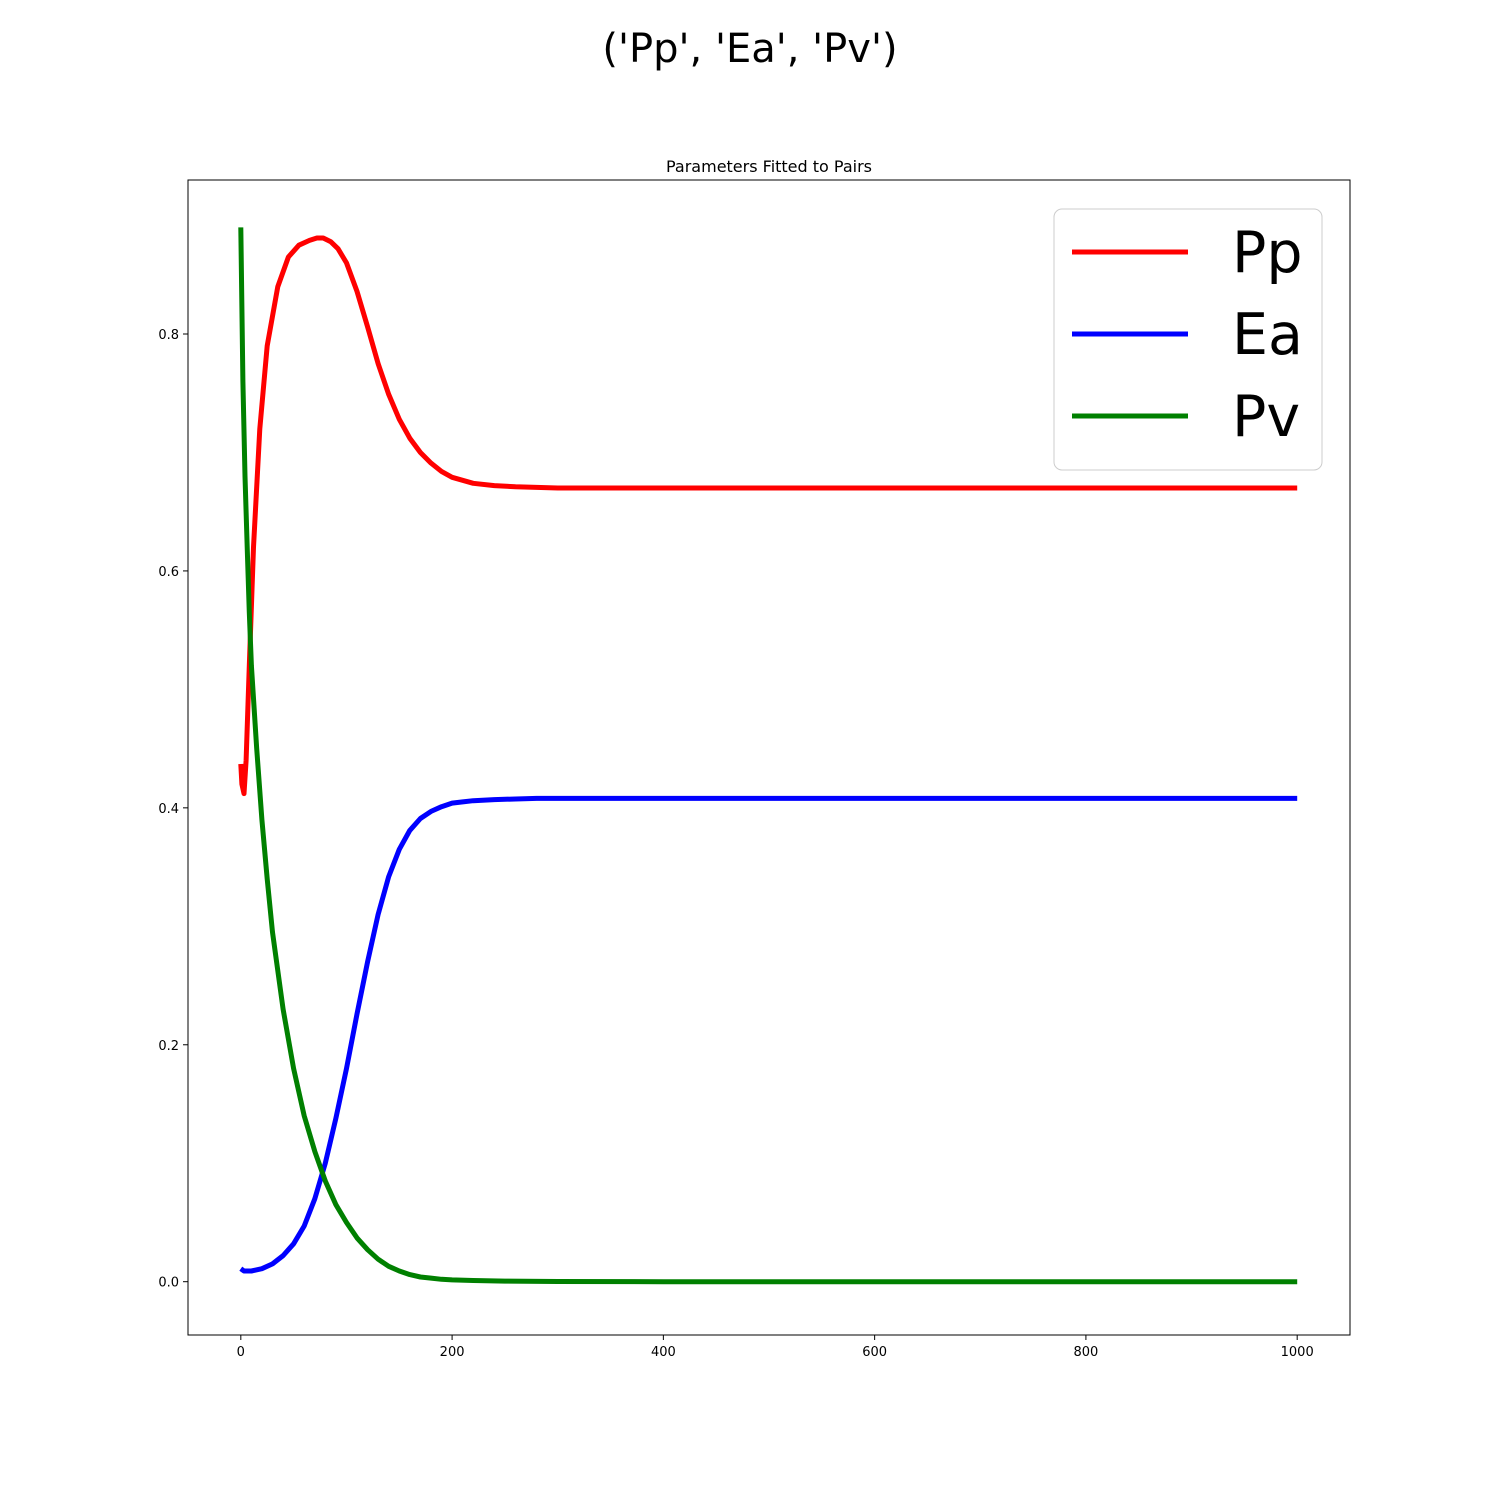 The width and height of the screenshot is (1500, 1505). What do you see at coordinates (1267, 253) in the screenshot?
I see `legend-label-pp: Pp` at bounding box center [1267, 253].